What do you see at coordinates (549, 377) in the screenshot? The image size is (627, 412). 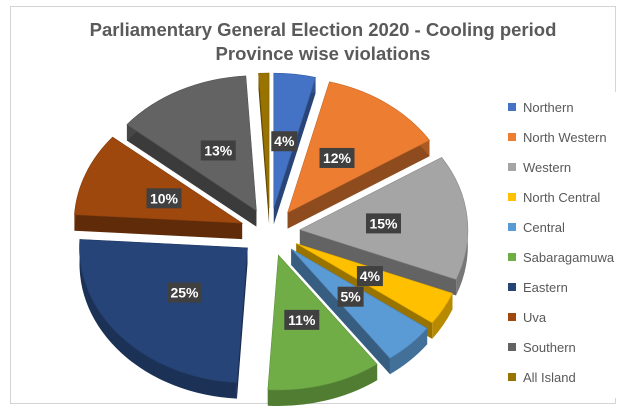 I see `legend-label: All Island` at bounding box center [549, 377].